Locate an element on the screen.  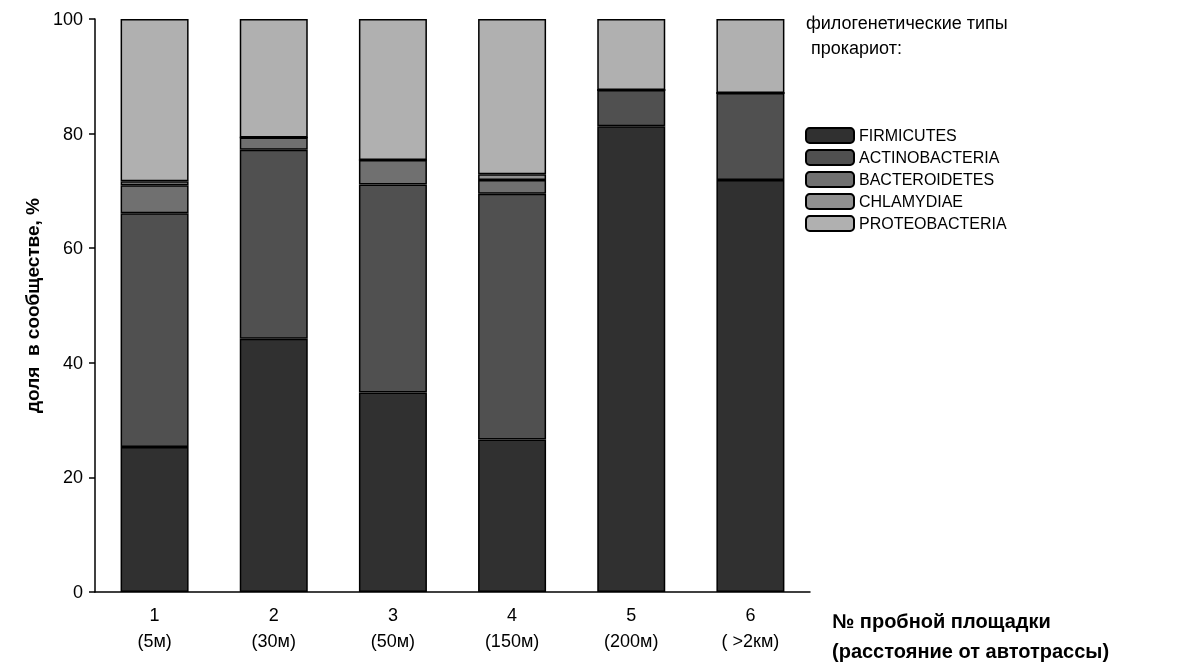
legend-label: BACTEROIDETES is located at coordinates (927, 179).